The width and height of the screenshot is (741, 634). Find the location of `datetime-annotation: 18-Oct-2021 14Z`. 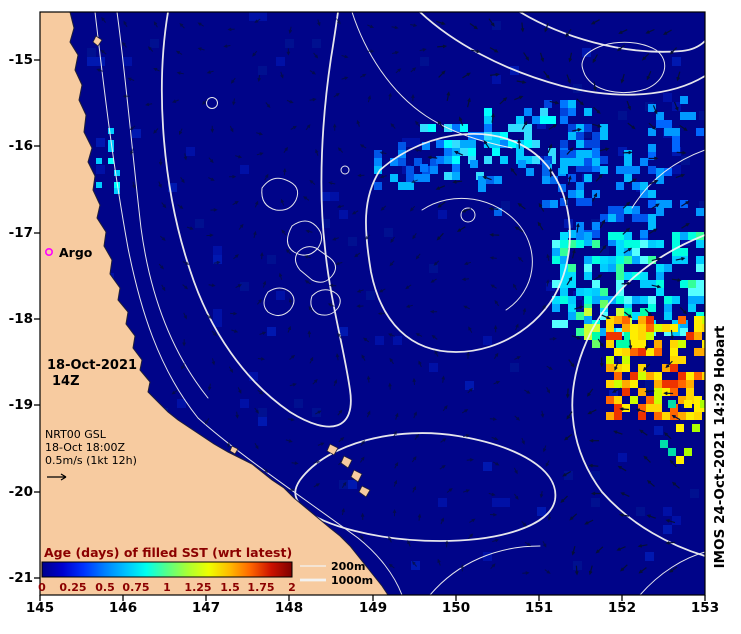

datetime-annotation: 18-Oct-2021 14Z is located at coordinates (92, 373).